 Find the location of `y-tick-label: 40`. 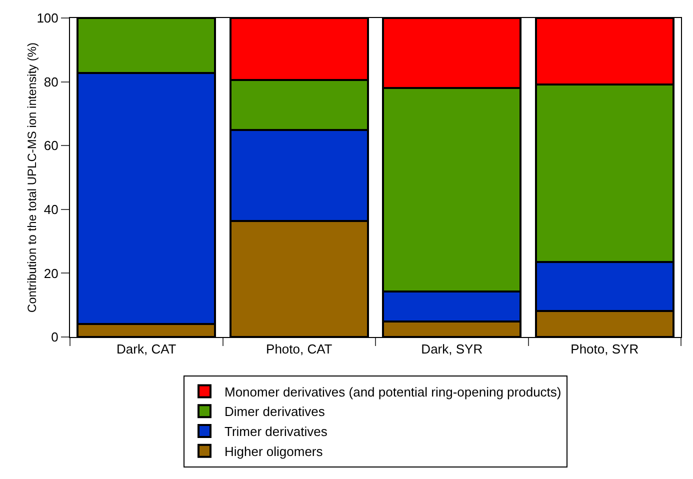

y-tick-label: 40 is located at coordinates (51, 209).